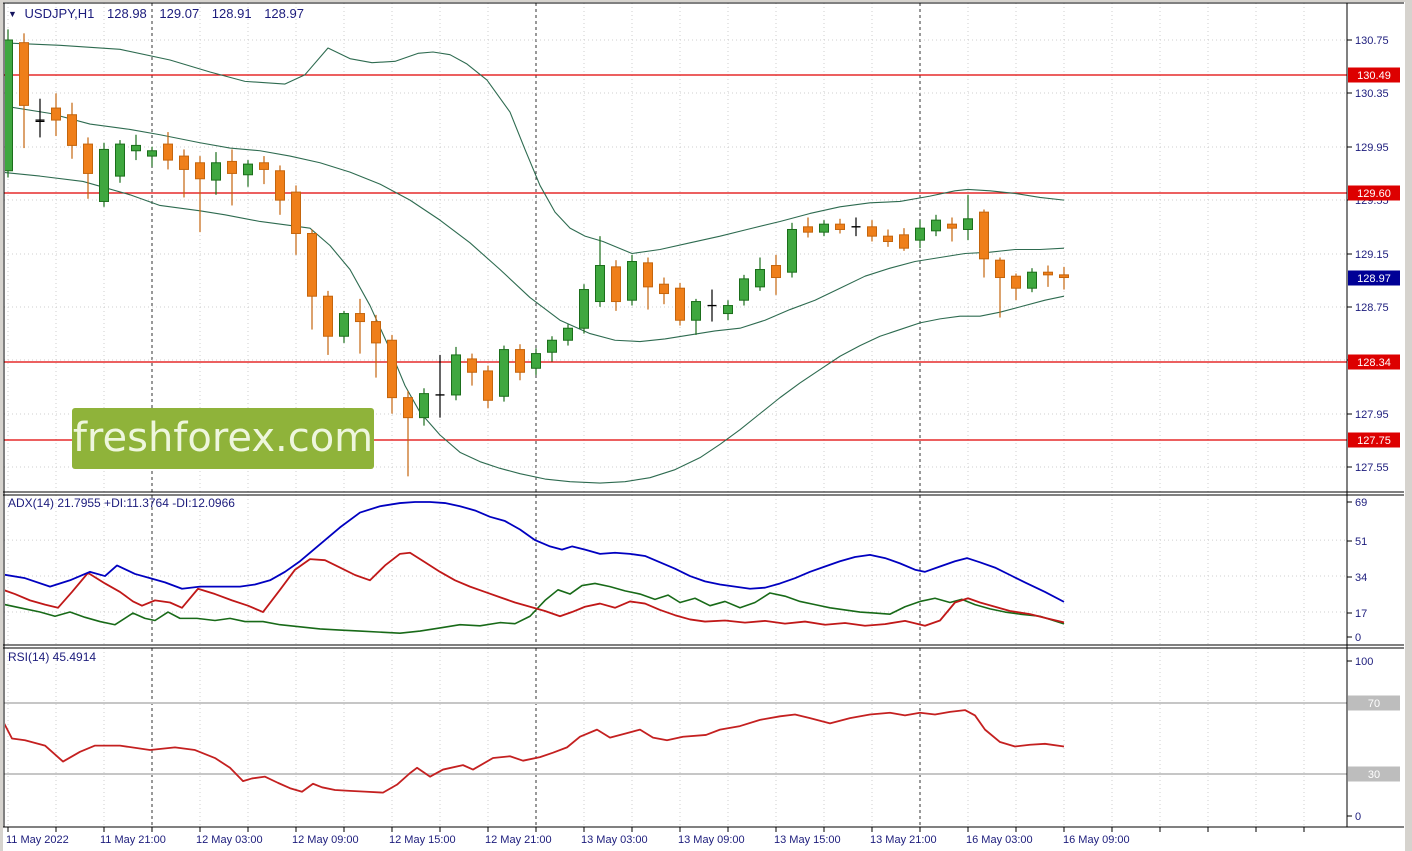  Describe the element at coordinates (1361, 614) in the screenshot. I see `svg-text: 17` at that location.